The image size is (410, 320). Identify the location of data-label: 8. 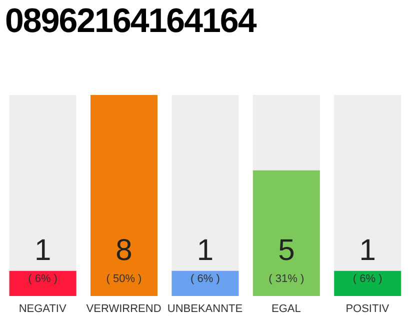
(124, 250).